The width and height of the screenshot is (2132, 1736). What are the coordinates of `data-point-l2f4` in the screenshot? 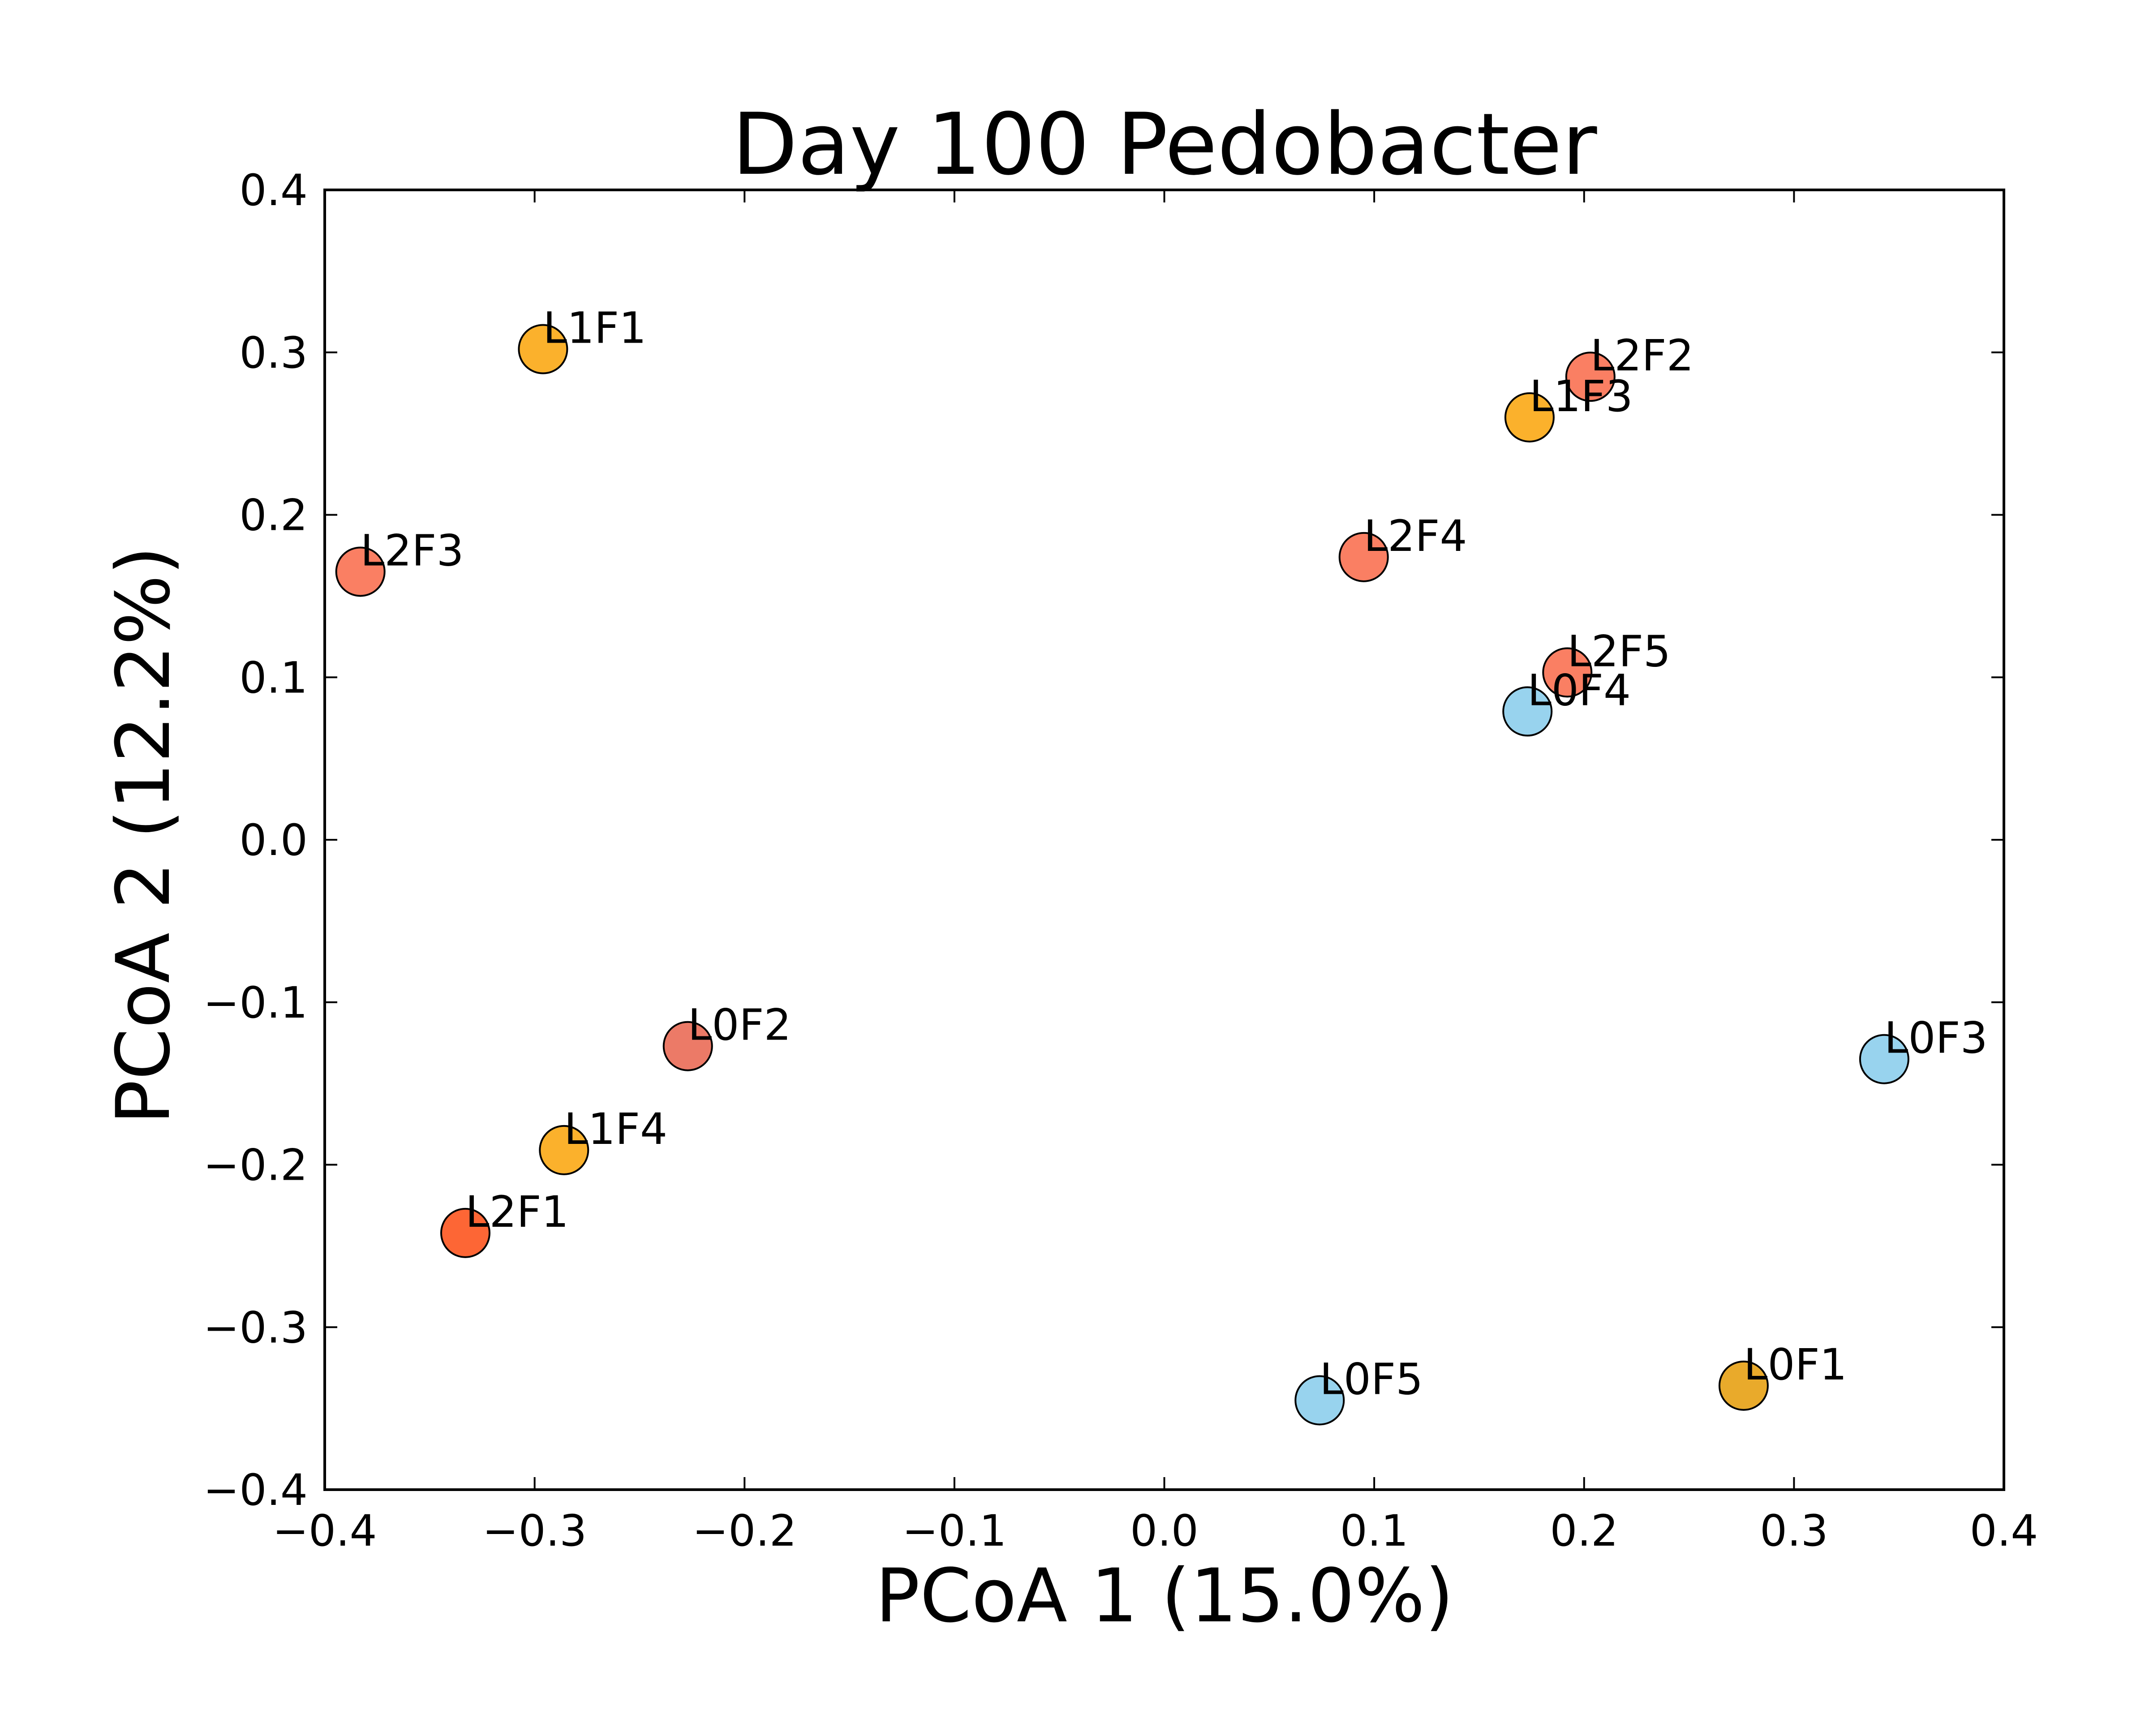 It's located at (1363, 557).